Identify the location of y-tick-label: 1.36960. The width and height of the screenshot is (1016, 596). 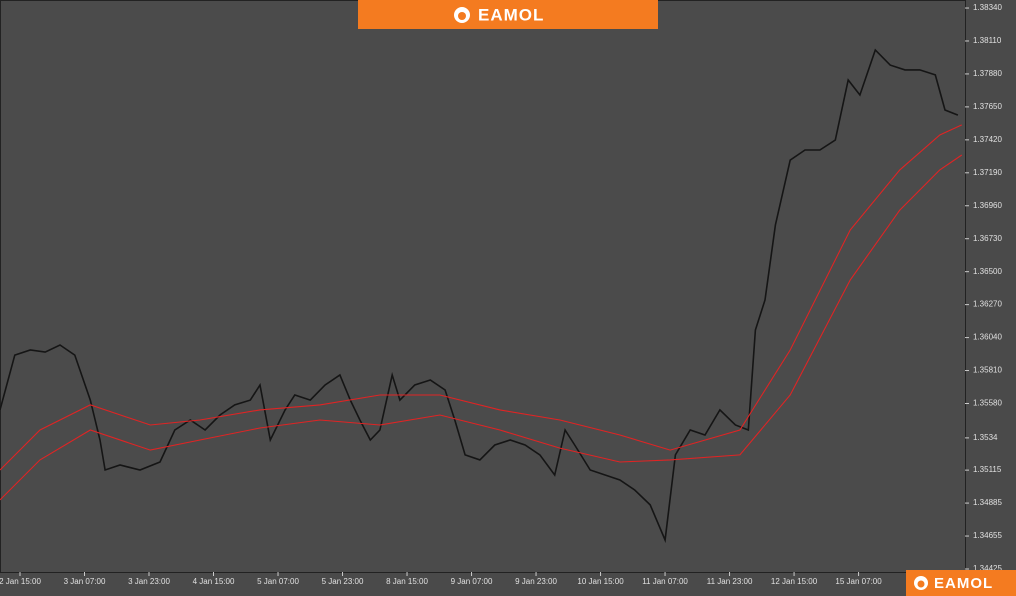
(987, 205).